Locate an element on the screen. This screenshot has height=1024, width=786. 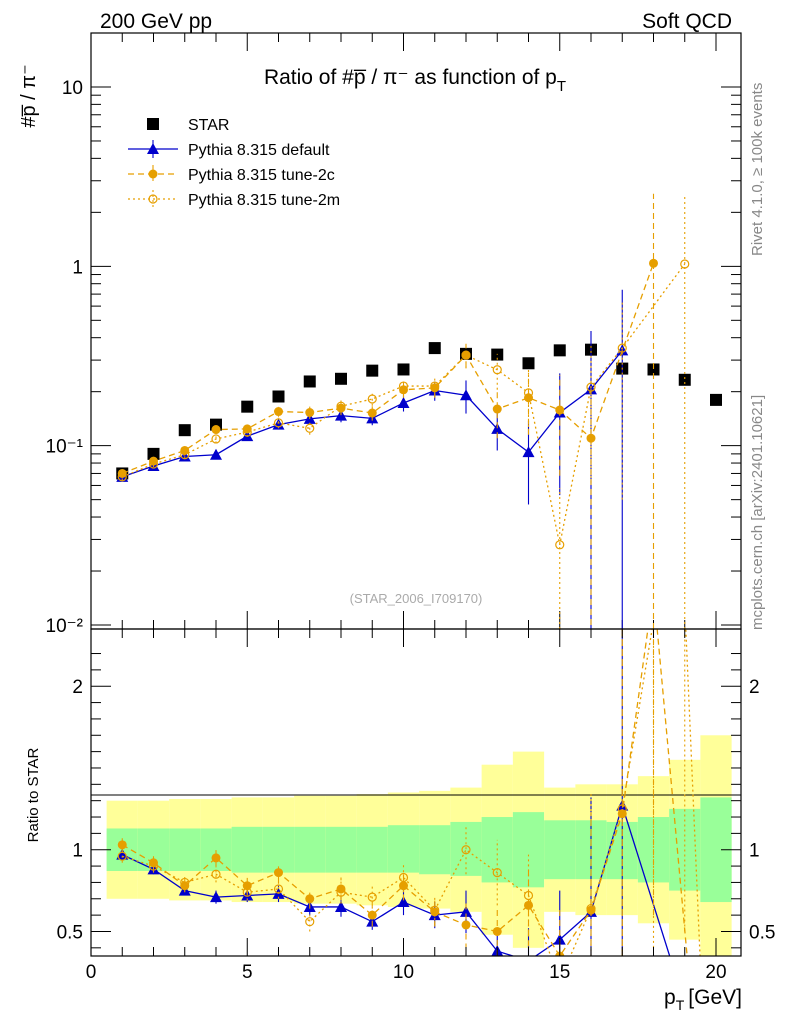
legend-label: Pythia 8.315 tune-2m is located at coordinates (264, 200).